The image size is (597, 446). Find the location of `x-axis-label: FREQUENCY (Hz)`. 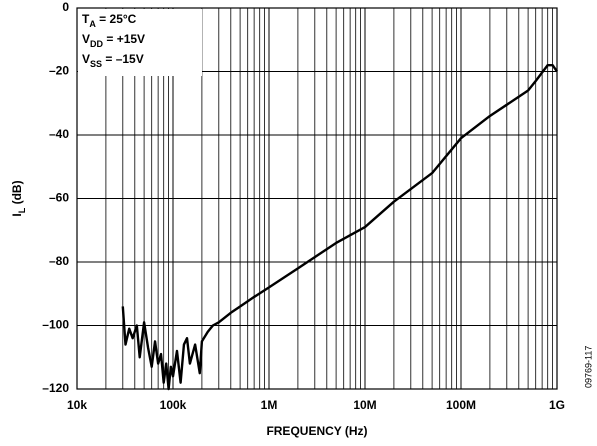

x-axis-label: FREQUENCY (Hz) is located at coordinates (316, 431).